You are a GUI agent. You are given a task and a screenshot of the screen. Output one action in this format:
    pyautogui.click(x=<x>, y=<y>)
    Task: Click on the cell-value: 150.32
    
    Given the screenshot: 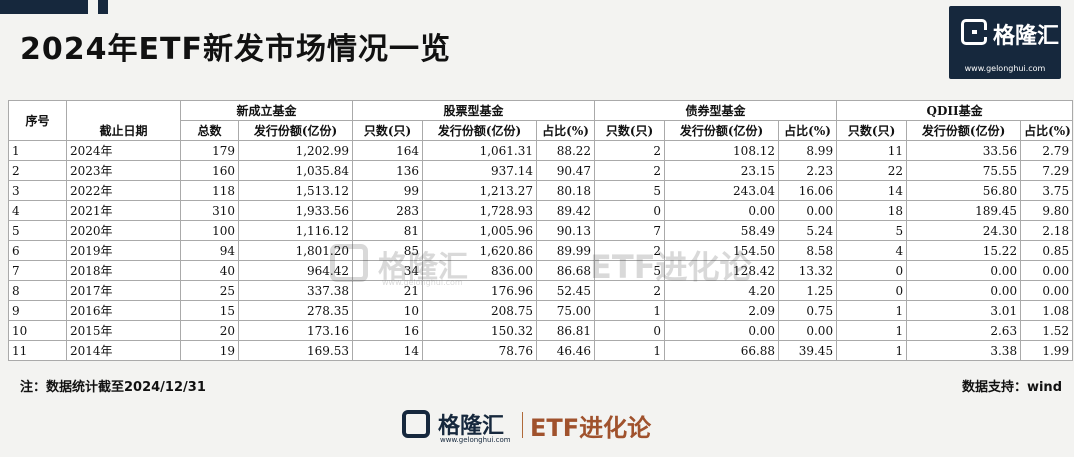 What is the action you would take?
    pyautogui.click(x=480, y=330)
    